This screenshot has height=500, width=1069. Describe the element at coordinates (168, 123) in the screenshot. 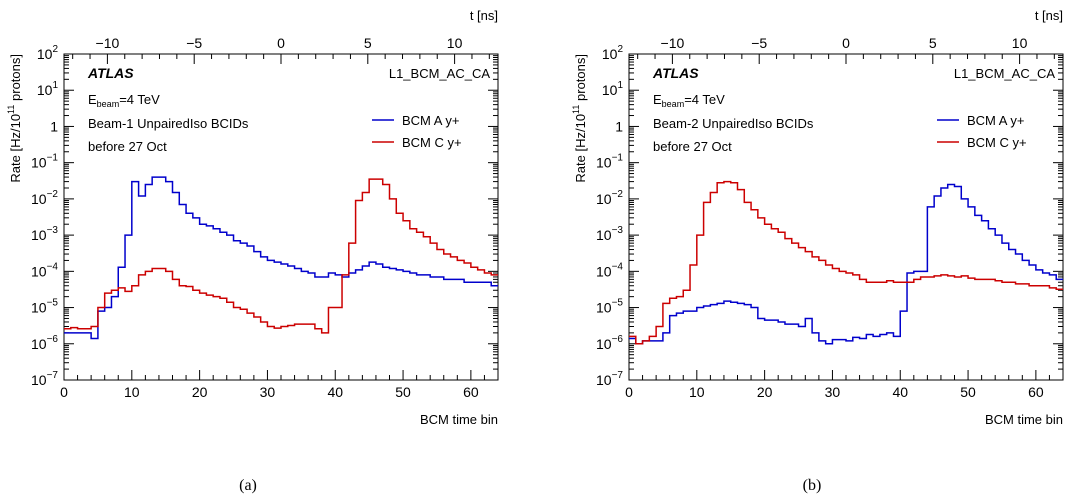

I see `info-line: Beam-1 UnpairedIso BCIDs` at that location.